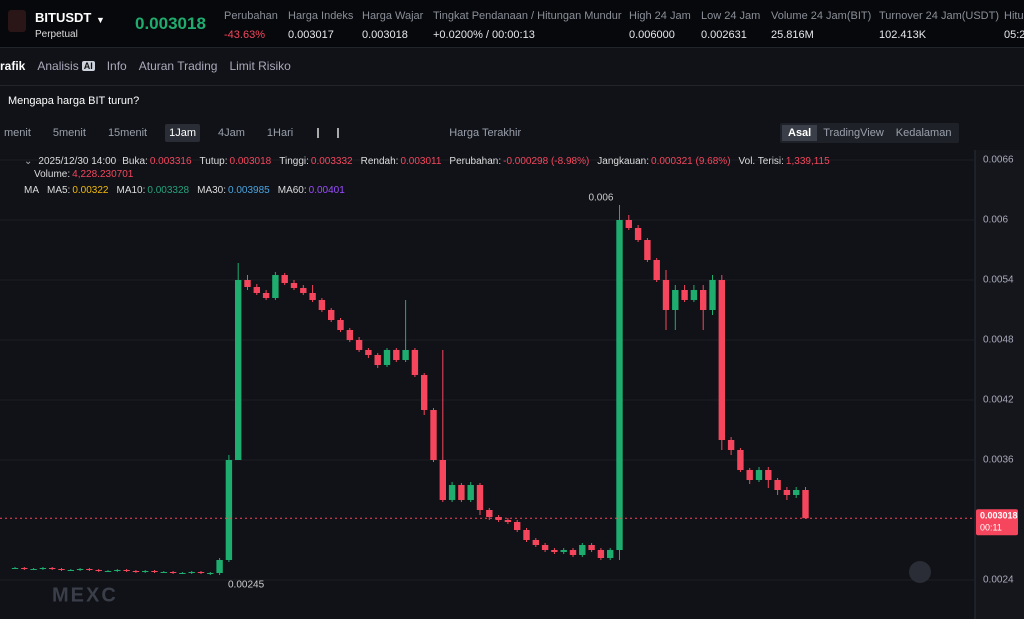 The image size is (1024, 619). I want to click on stat-value: 0.003018, so click(385, 35).